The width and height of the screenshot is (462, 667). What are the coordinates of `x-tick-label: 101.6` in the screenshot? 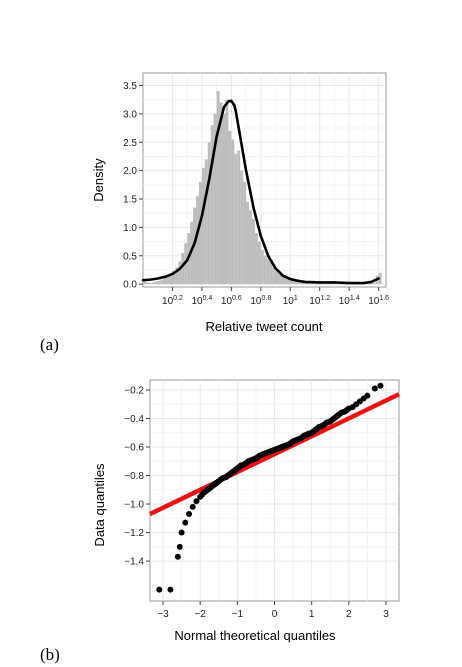 It's located at (378, 301).